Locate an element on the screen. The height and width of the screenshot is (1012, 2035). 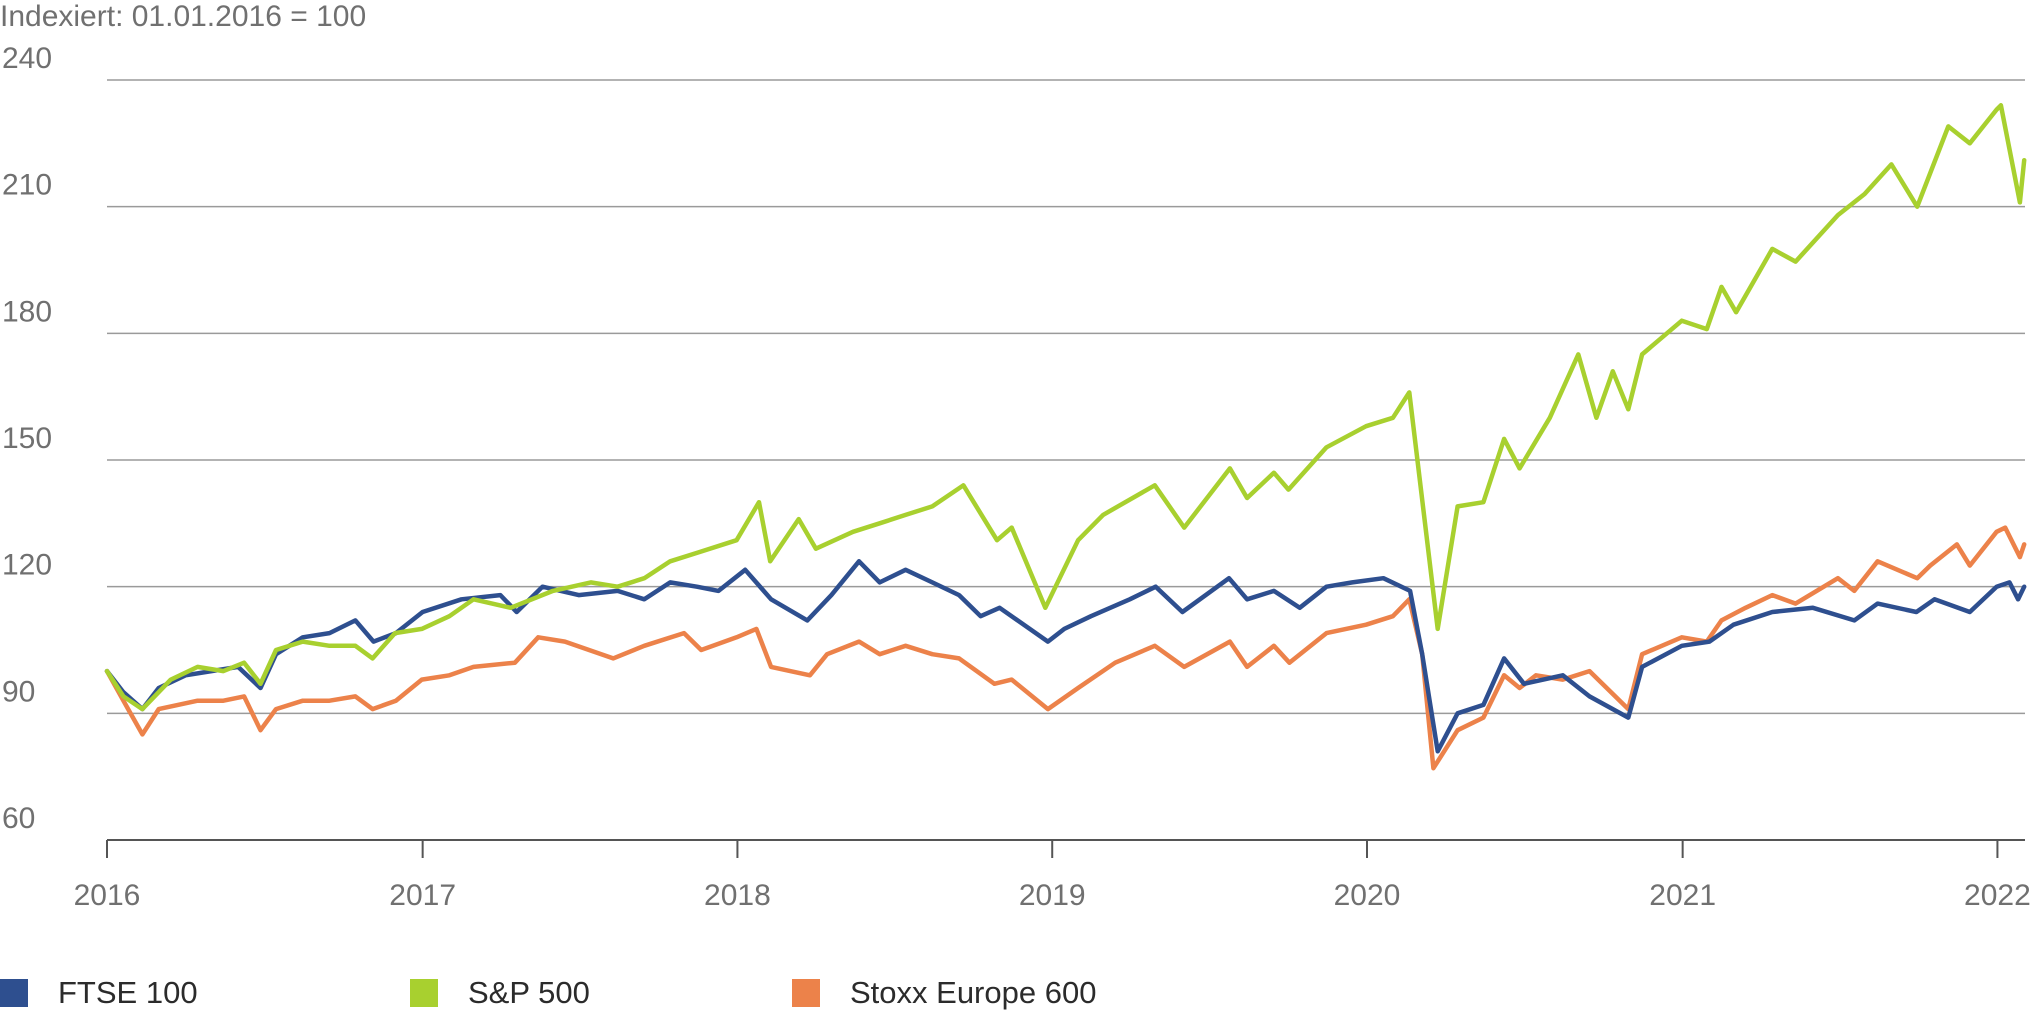
y-tick-label: 120 is located at coordinates (27, 565).